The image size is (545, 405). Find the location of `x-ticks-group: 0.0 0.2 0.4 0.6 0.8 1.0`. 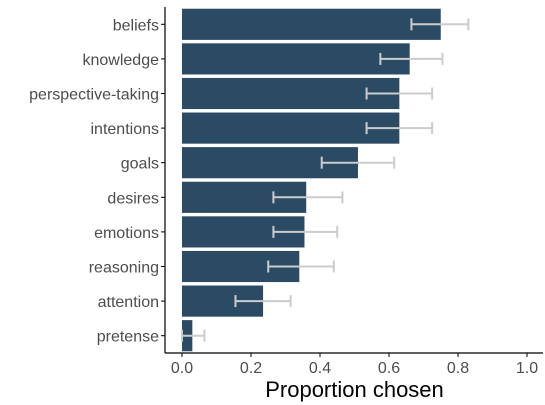

x-ticks-group: 0.0 0.2 0.4 0.6 0.8 1.0 is located at coordinates (354, 365).